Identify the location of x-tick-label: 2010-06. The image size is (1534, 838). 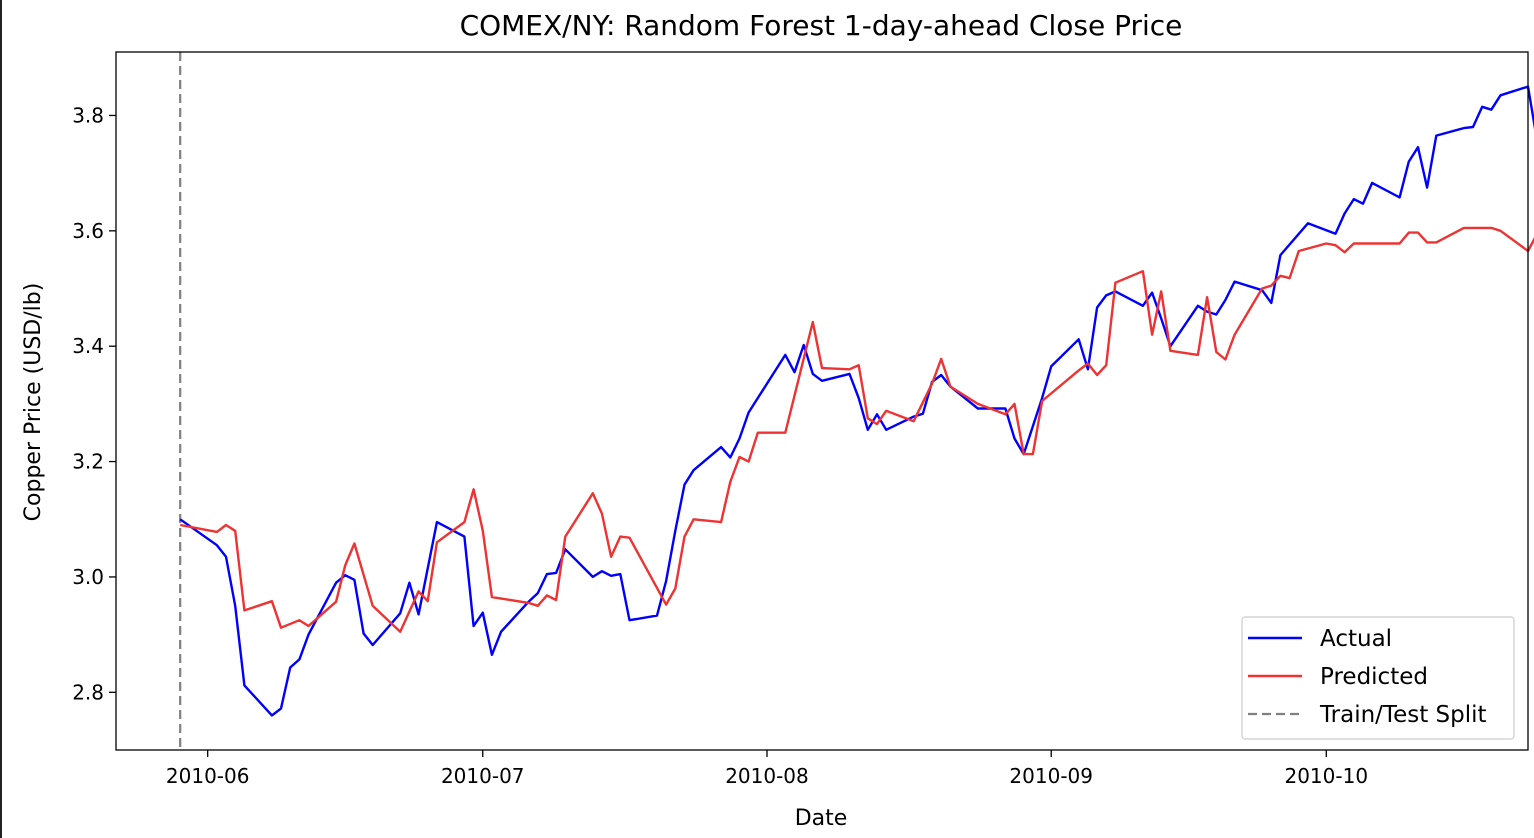
(208, 776).